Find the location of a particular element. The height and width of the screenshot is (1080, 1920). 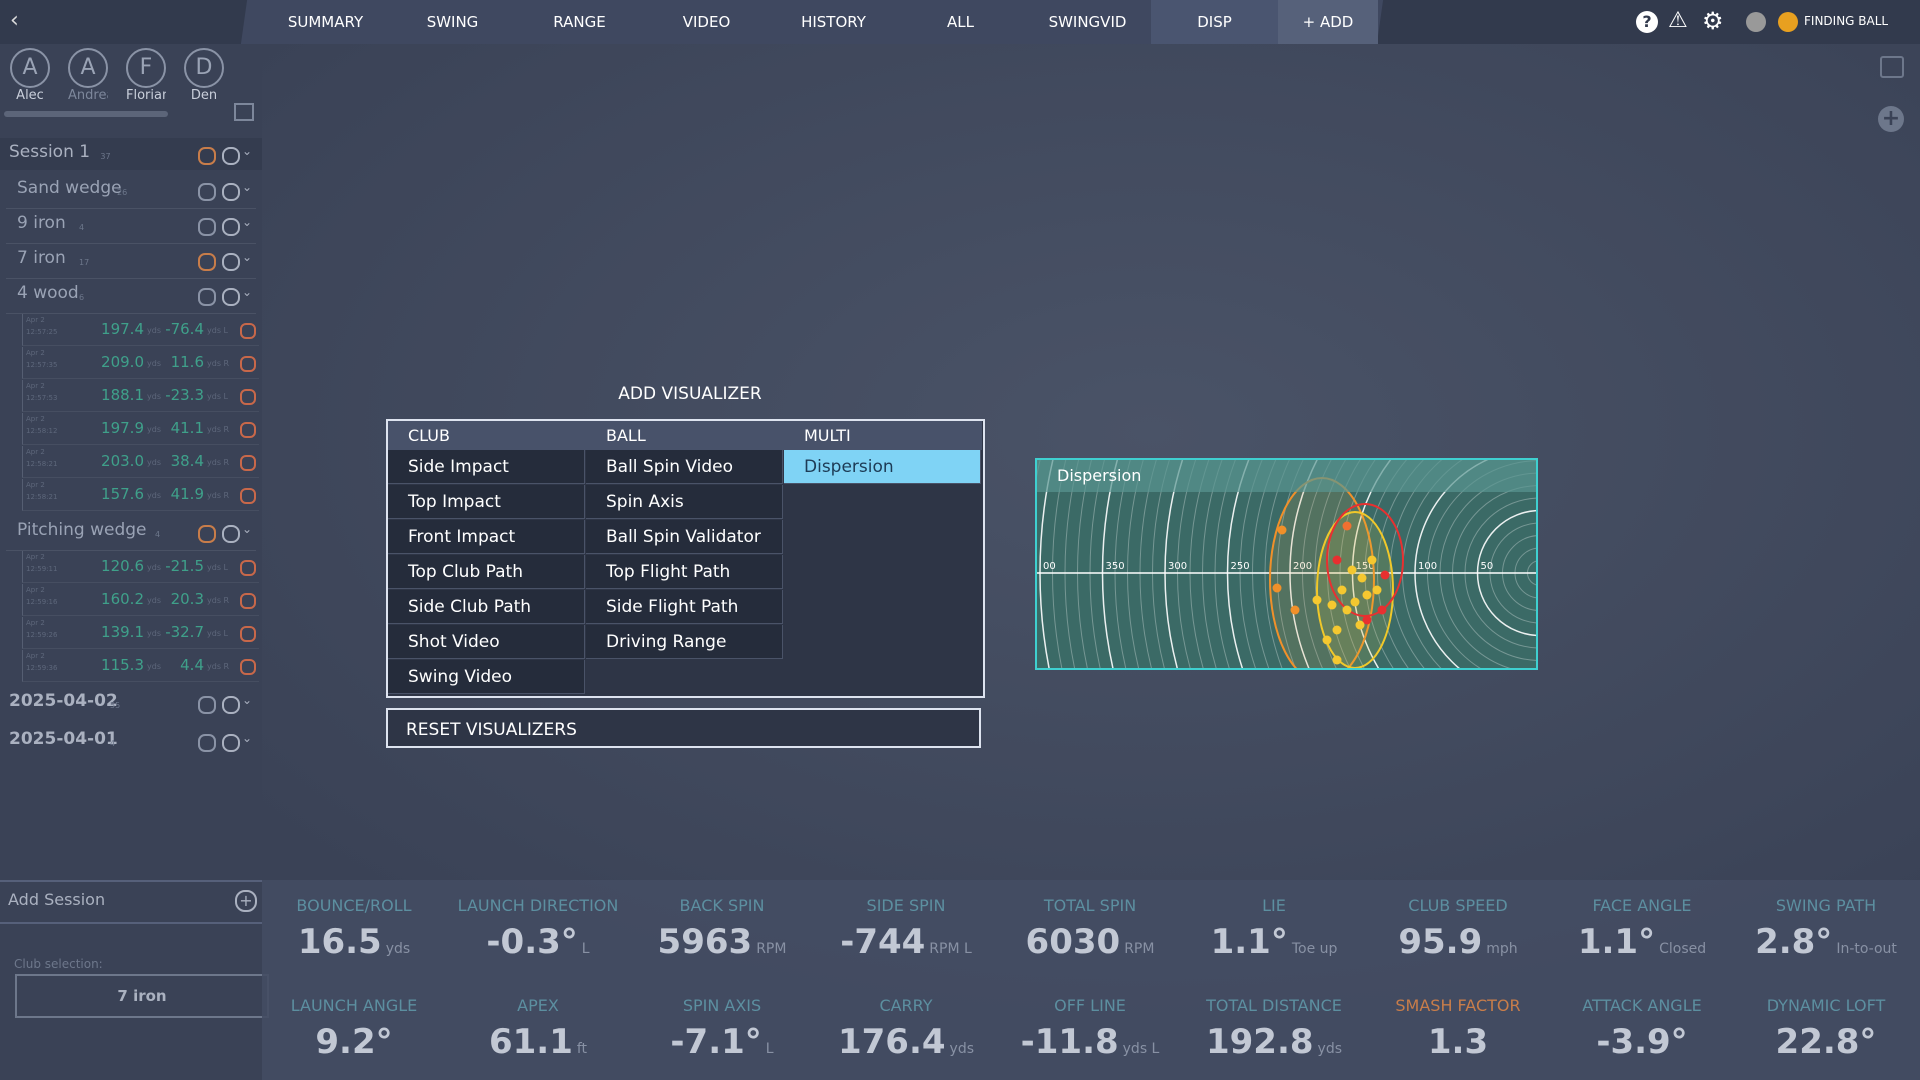

visualizer-option: Front Impact is located at coordinates (486, 537).